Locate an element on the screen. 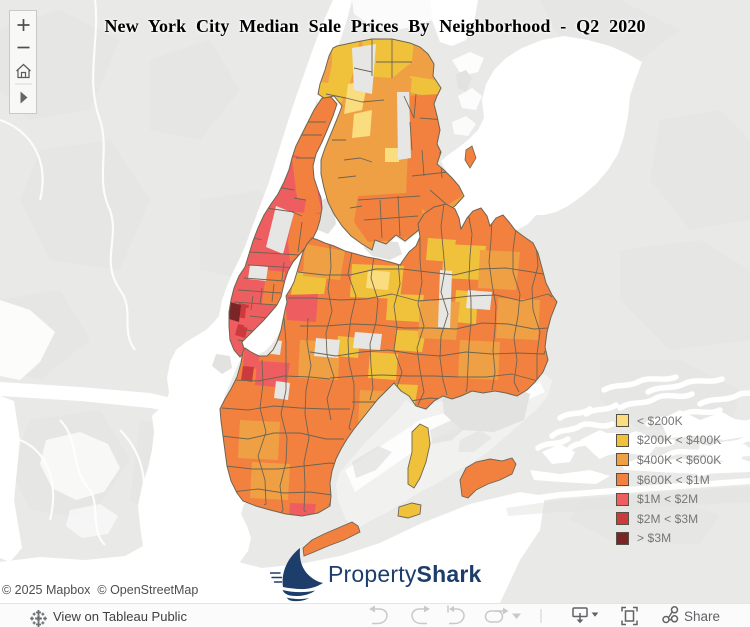 This screenshot has height=627, width=750. svg-text: Share is located at coordinates (702, 616).